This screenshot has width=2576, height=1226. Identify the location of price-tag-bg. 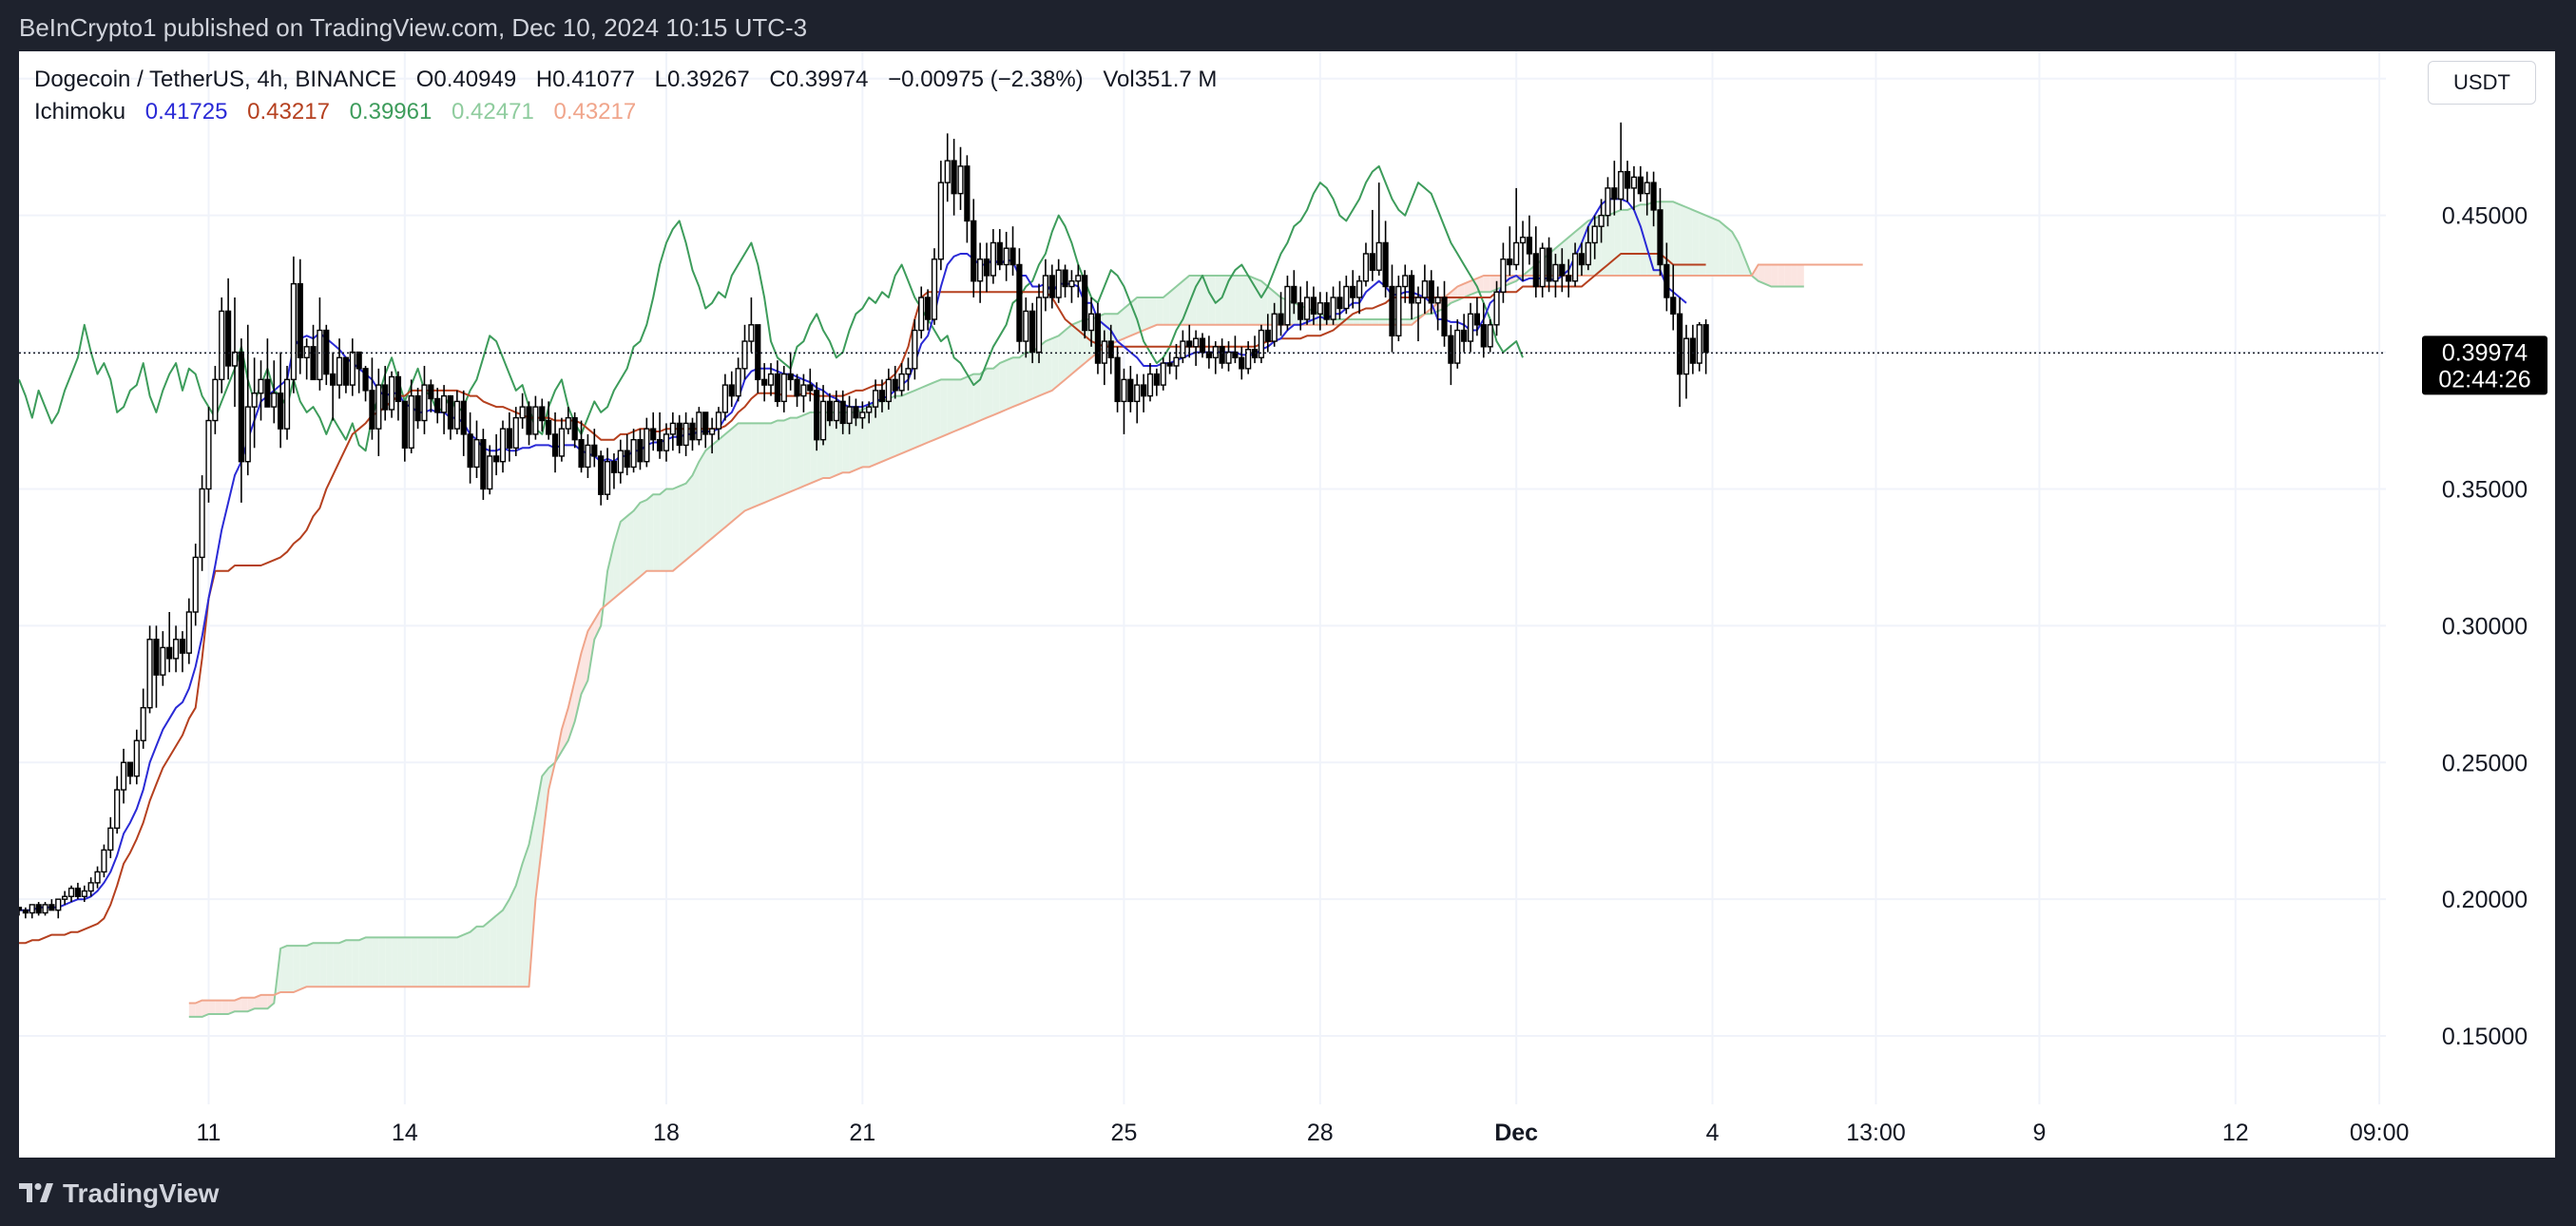
(2484, 365).